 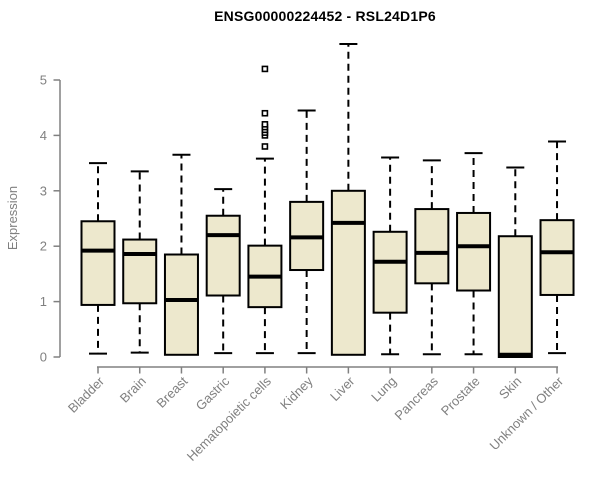 What do you see at coordinates (43, 135) in the screenshot?
I see `y-tick-label: 4` at bounding box center [43, 135].